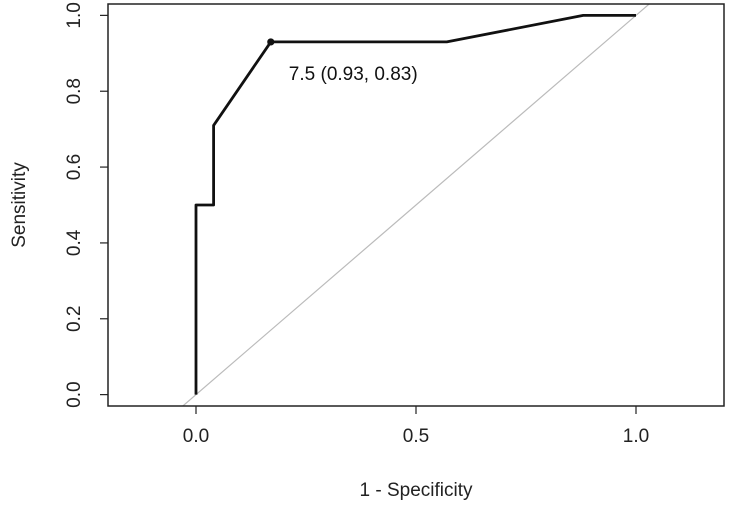 This screenshot has width=730, height=506. I want to click on annotation-layer: 7.5 (0.93, 0.83), so click(342, 61).